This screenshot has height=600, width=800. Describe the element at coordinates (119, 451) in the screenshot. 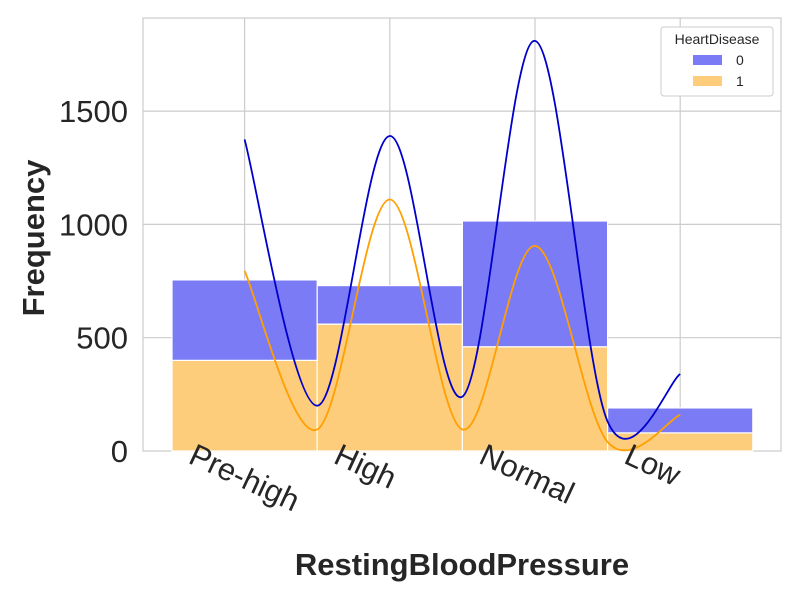

I see `y-tick-label: 0` at that location.